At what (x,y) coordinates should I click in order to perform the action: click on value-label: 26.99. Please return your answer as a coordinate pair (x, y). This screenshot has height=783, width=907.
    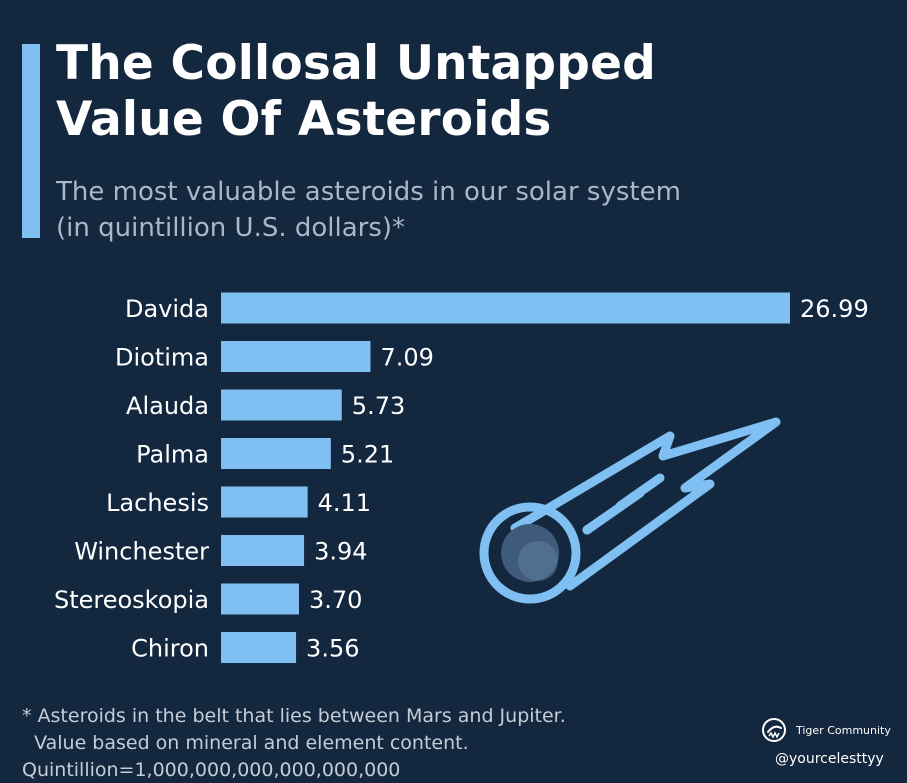
    Looking at the image, I should click on (834, 309).